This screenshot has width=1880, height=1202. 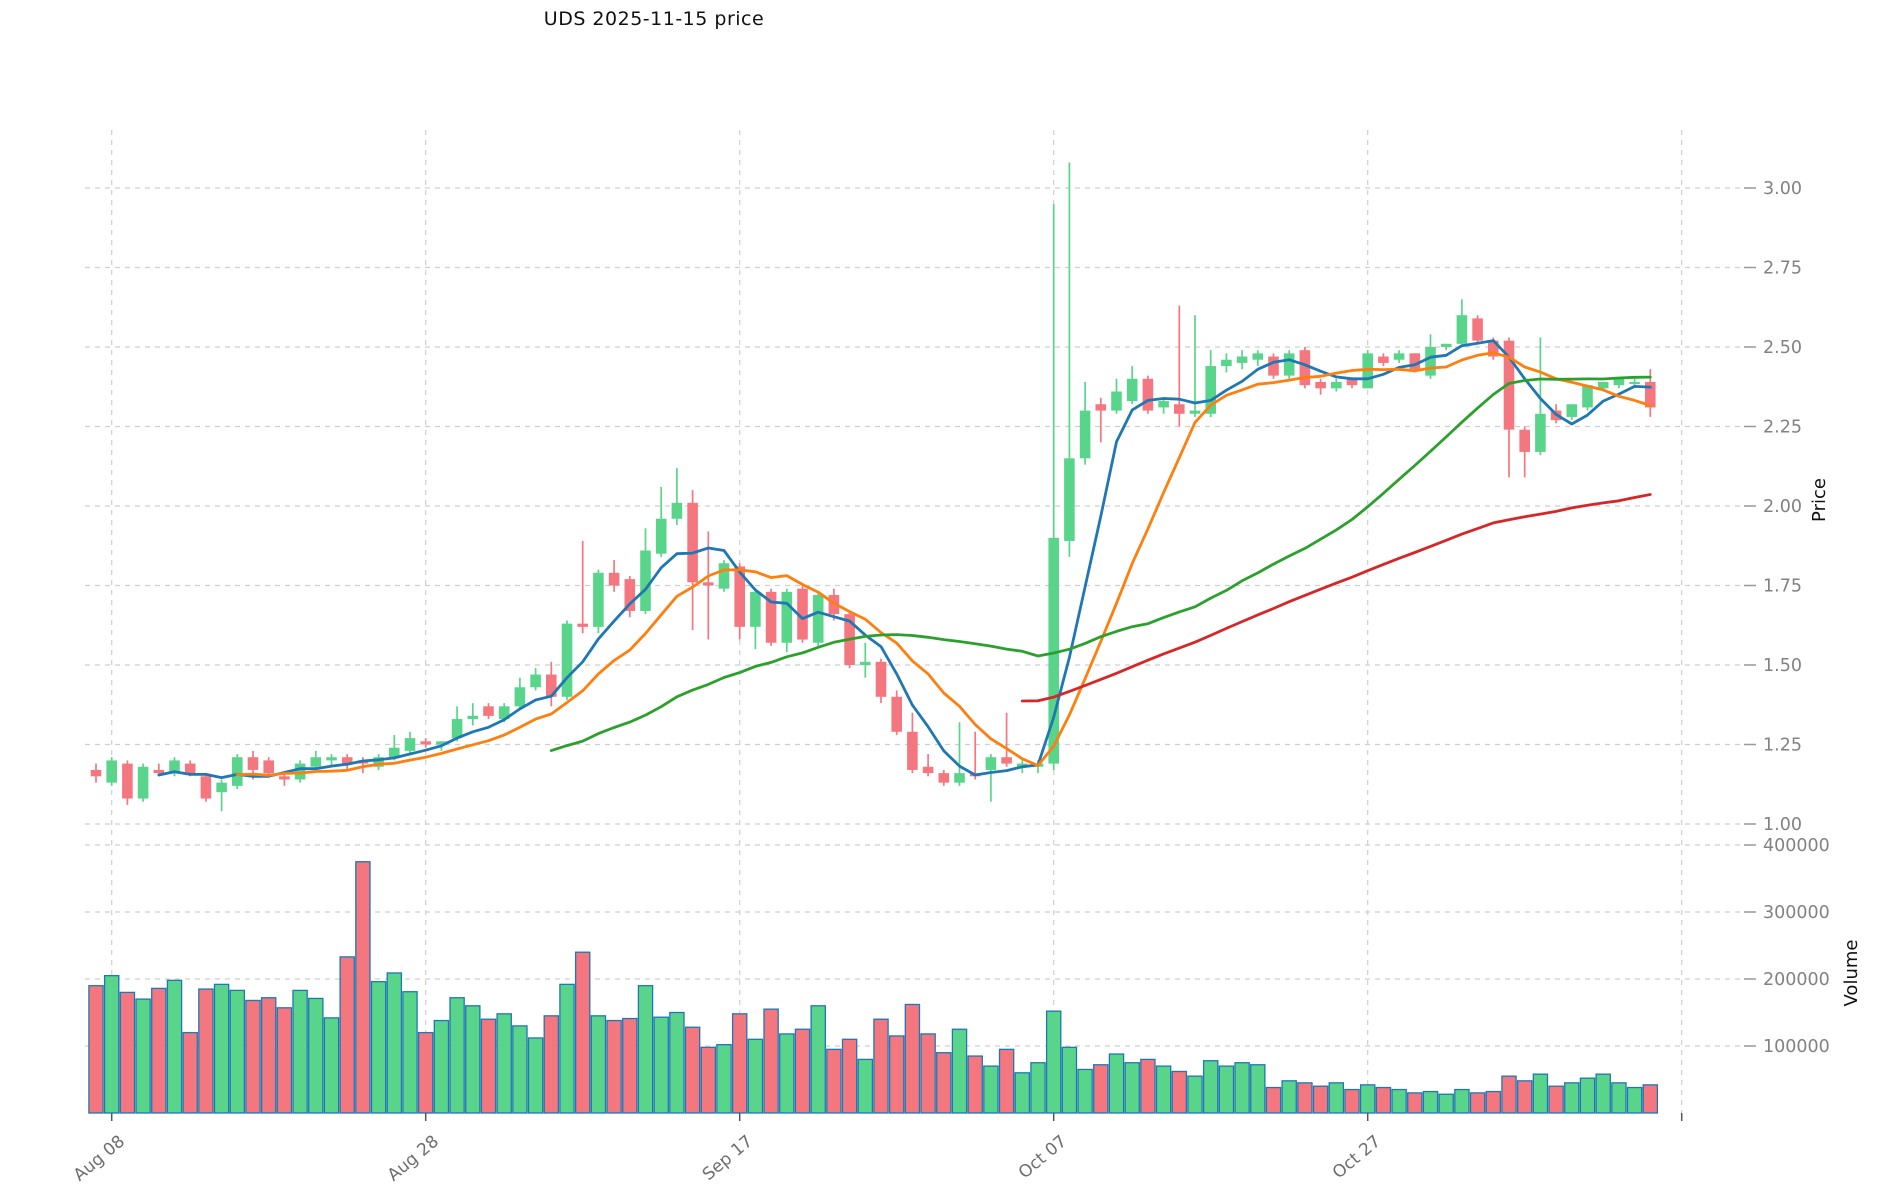 What do you see at coordinates (1796, 980) in the screenshot?
I see `volume-tick-label: 200000` at bounding box center [1796, 980].